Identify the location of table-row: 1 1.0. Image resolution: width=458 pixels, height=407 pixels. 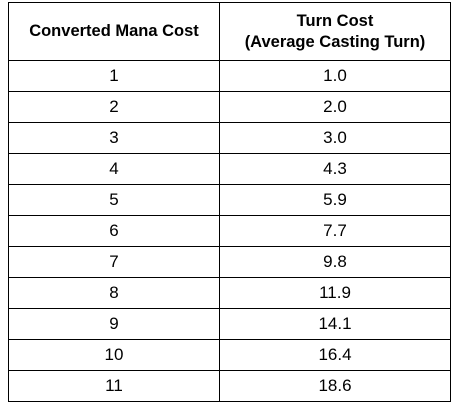
(229, 76).